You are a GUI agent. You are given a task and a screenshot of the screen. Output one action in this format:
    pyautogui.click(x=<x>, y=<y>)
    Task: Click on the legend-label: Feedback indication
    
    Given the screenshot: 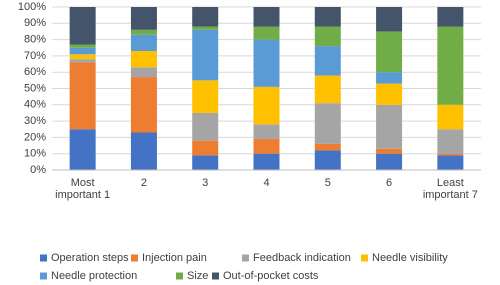 What is the action you would take?
    pyautogui.click(x=302, y=258)
    